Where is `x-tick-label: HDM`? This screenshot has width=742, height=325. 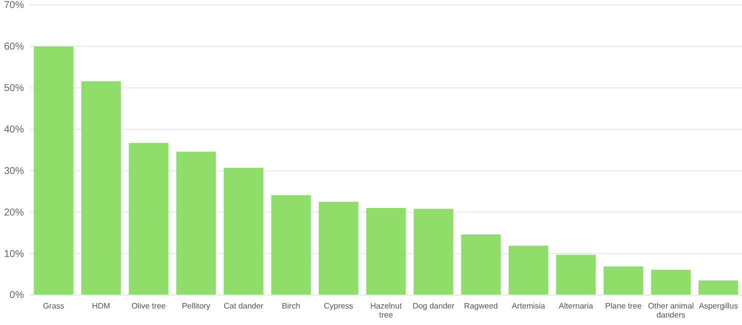 x-tick-label: HDM is located at coordinates (101, 306).